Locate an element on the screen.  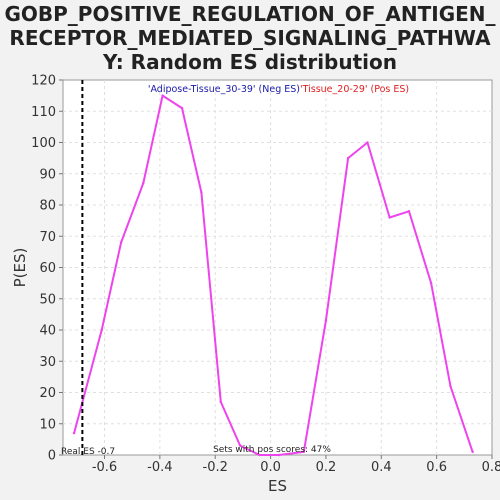
x-tick-label: 0.2 is located at coordinates (326, 467).